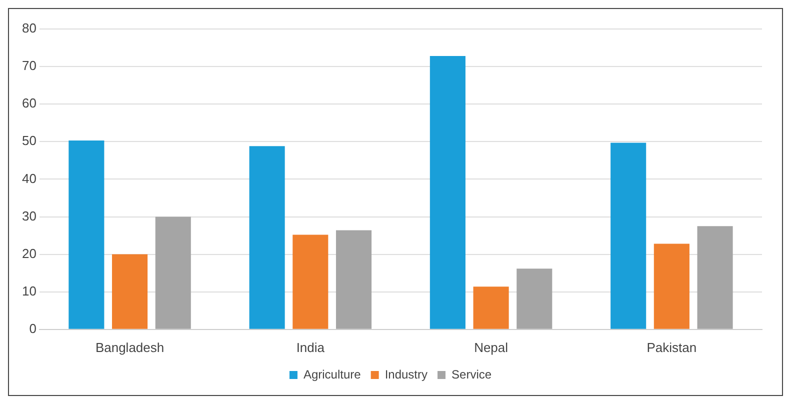 The image size is (789, 401). What do you see at coordinates (671, 347) in the screenshot?
I see `x-tick-label: Pakistan` at bounding box center [671, 347].